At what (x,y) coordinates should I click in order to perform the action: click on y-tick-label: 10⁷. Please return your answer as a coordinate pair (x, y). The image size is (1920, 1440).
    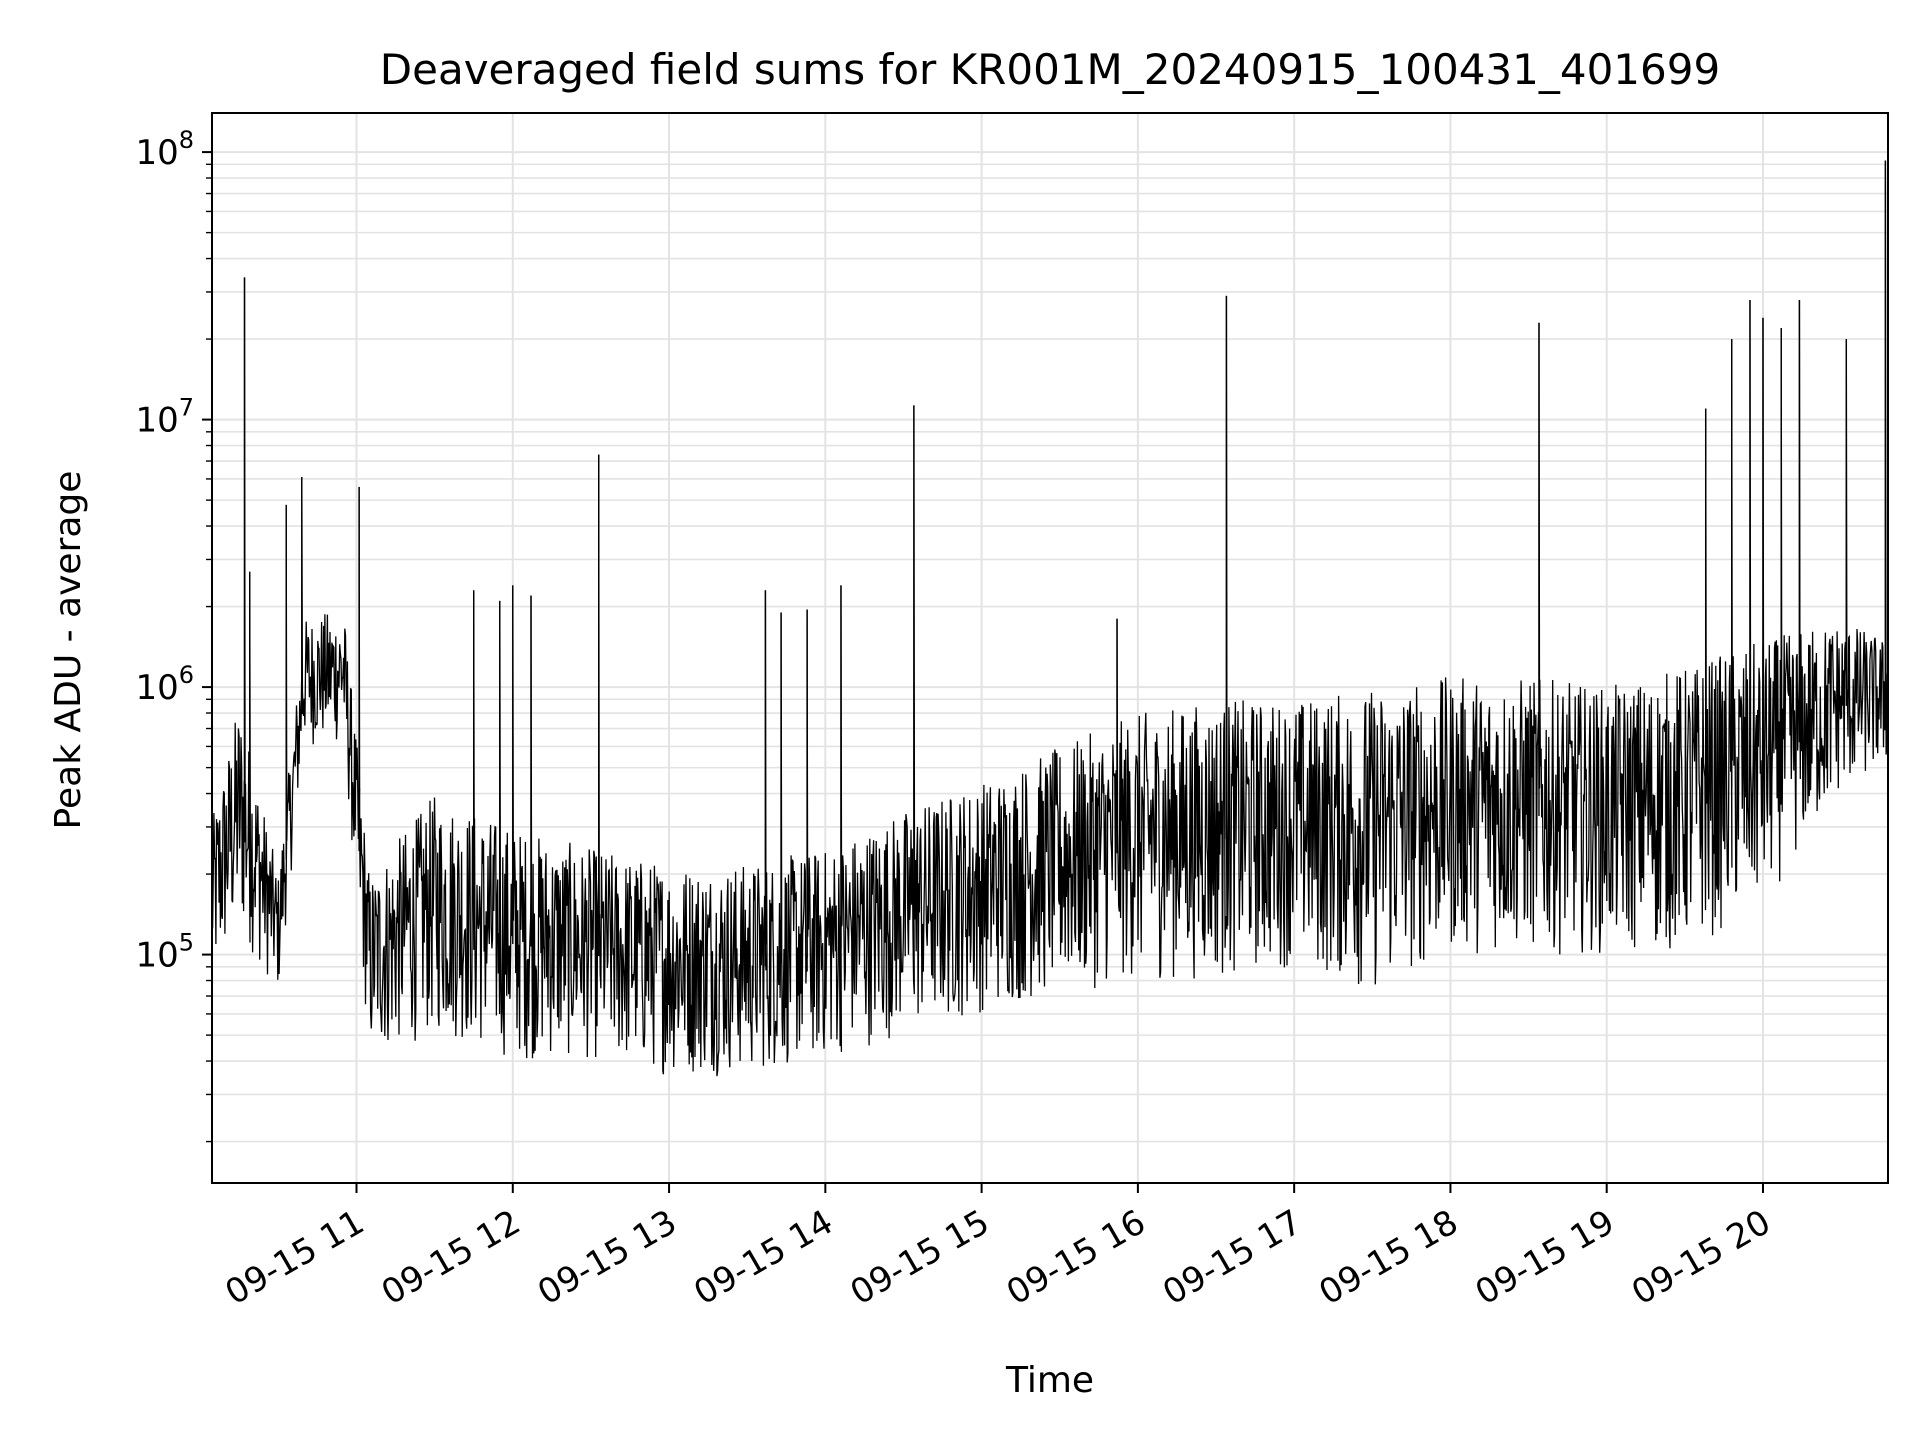
    Looking at the image, I should click on (164, 417).